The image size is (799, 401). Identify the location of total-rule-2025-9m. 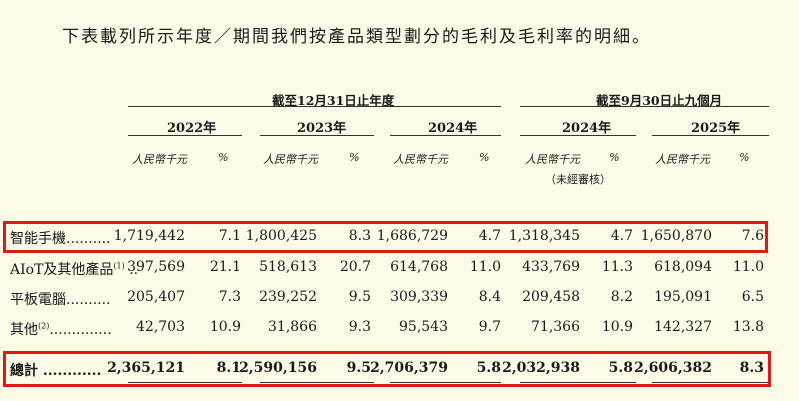
(710, 351).